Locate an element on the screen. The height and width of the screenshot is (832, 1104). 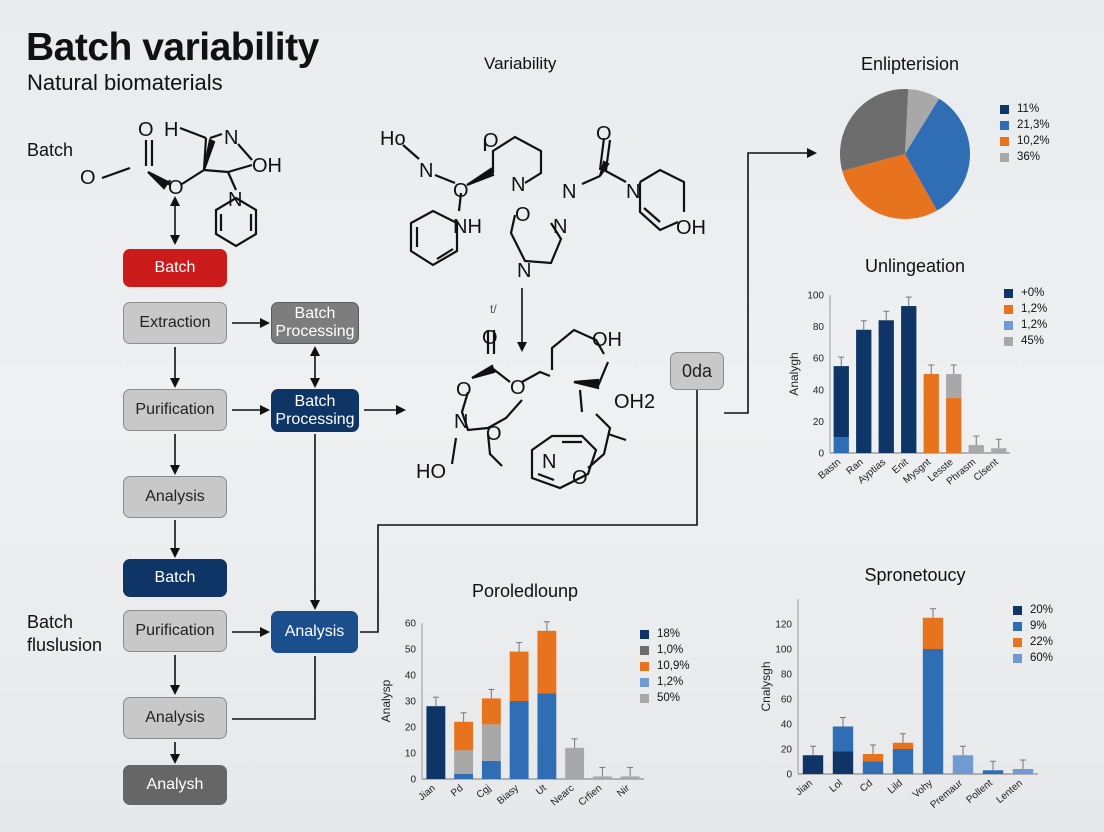
x-tick-label: Bastn is located at coordinates (830, 469).